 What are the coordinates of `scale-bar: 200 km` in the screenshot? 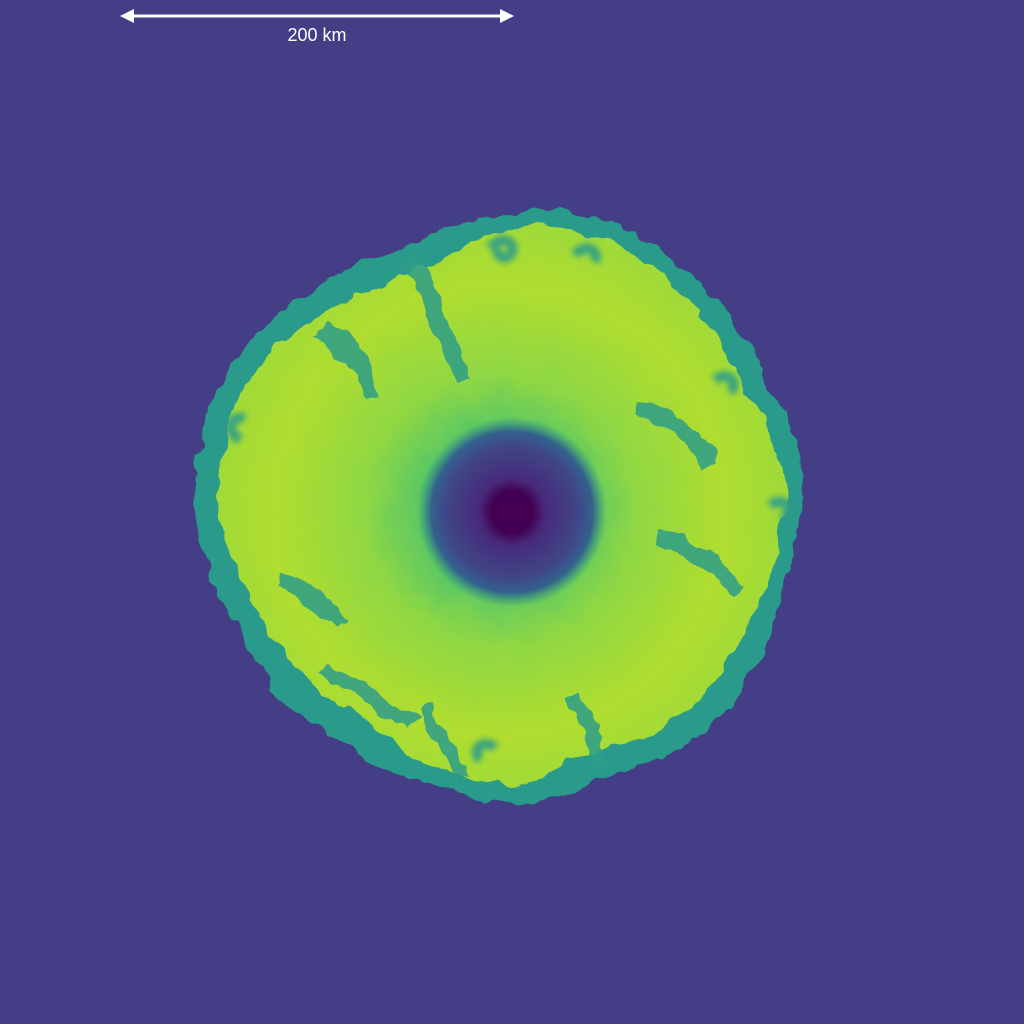 It's located at (317, 26).